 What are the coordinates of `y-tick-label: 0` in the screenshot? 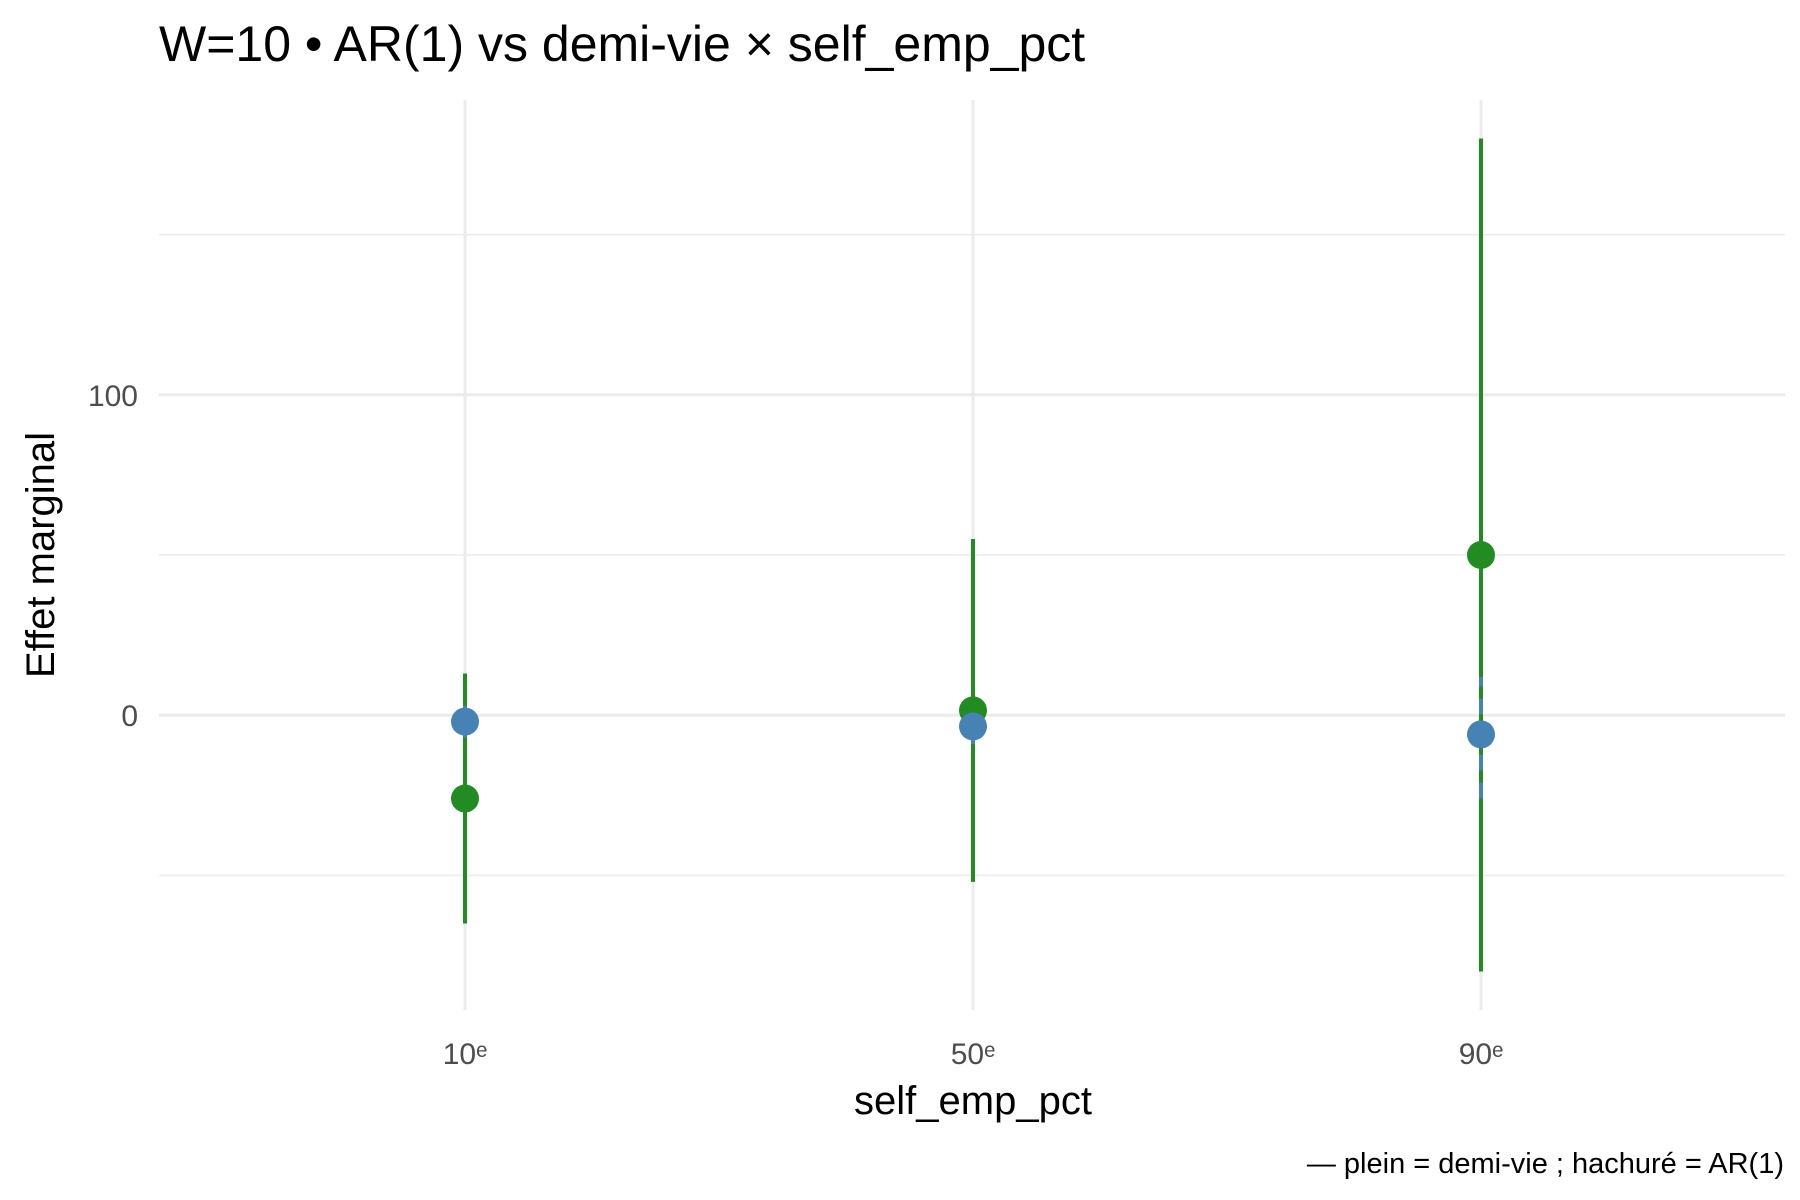 It's located at (129, 716).